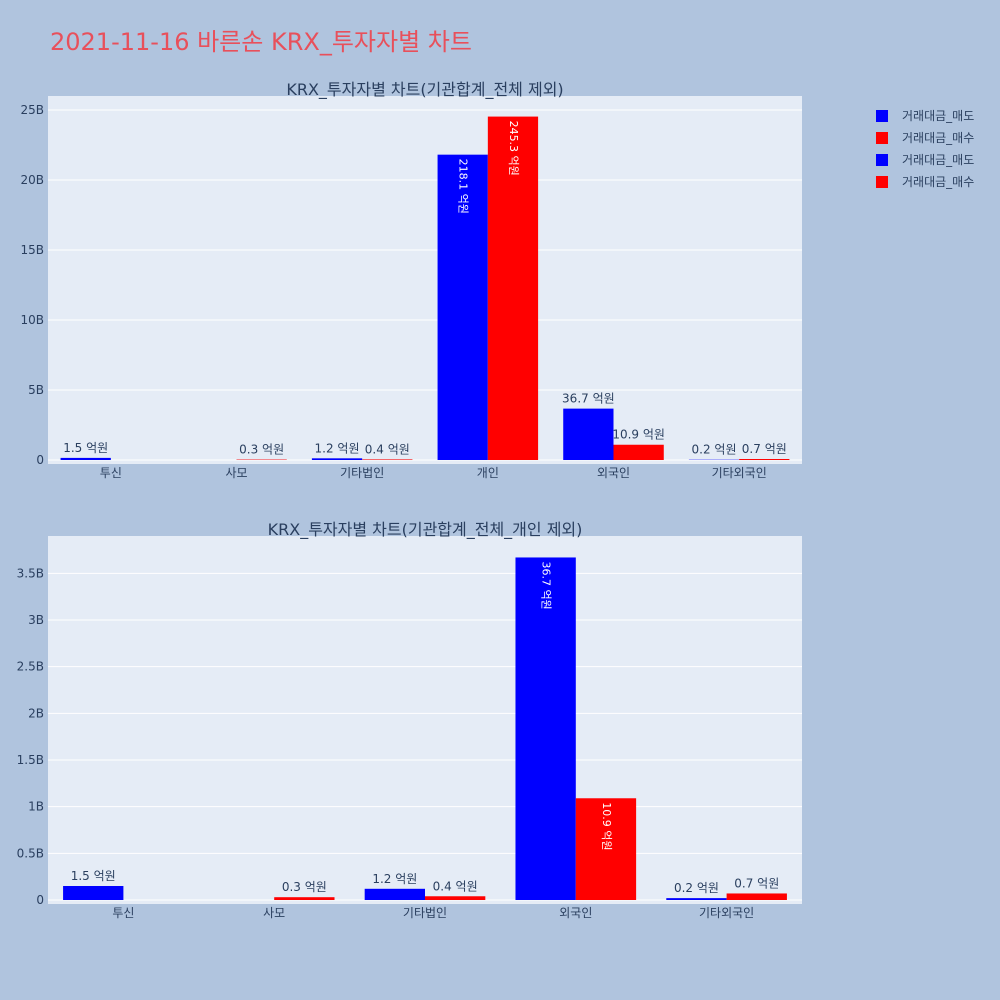  Describe the element at coordinates (30, 667) in the screenshot. I see `y-tick-label: 2.5B` at that location.